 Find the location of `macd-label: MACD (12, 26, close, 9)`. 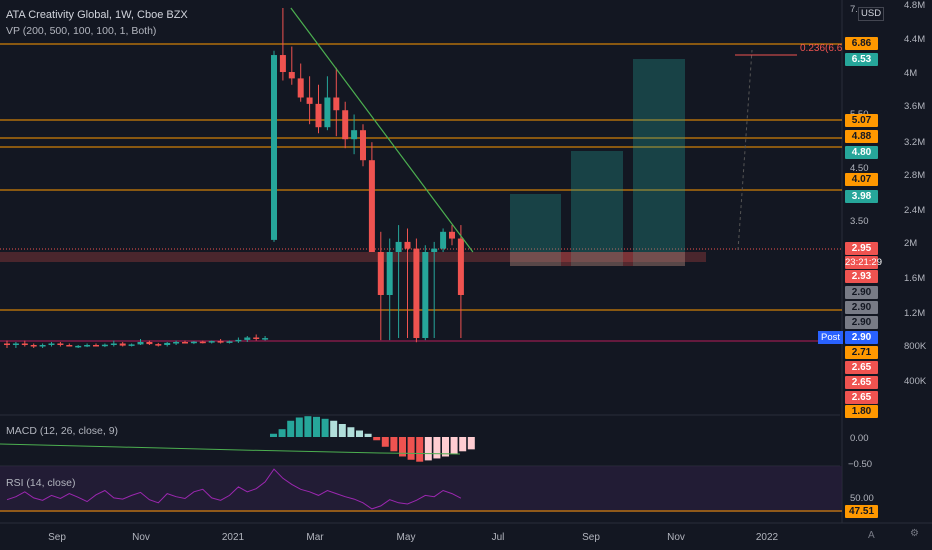

macd-label: MACD (12, 26, close, 9) is located at coordinates (62, 431).